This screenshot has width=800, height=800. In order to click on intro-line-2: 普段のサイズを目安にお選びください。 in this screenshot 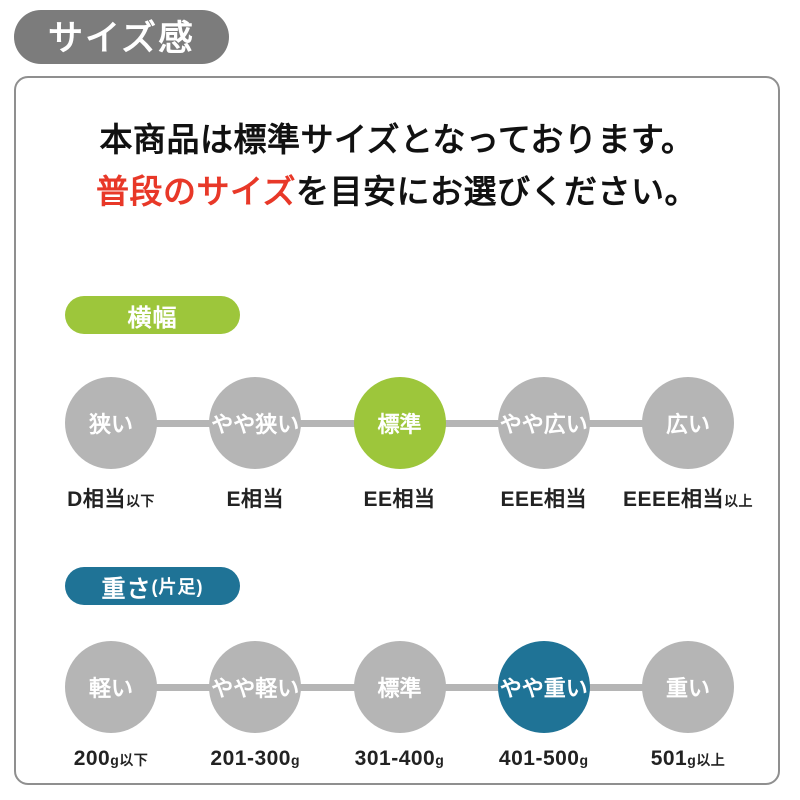, I will do `click(397, 192)`.